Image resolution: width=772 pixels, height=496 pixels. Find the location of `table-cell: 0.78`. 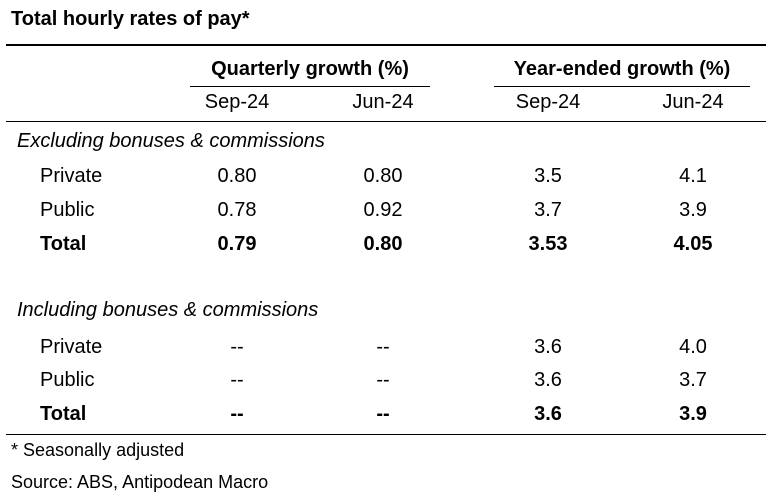

table-cell: 0.78 is located at coordinates (237, 210).